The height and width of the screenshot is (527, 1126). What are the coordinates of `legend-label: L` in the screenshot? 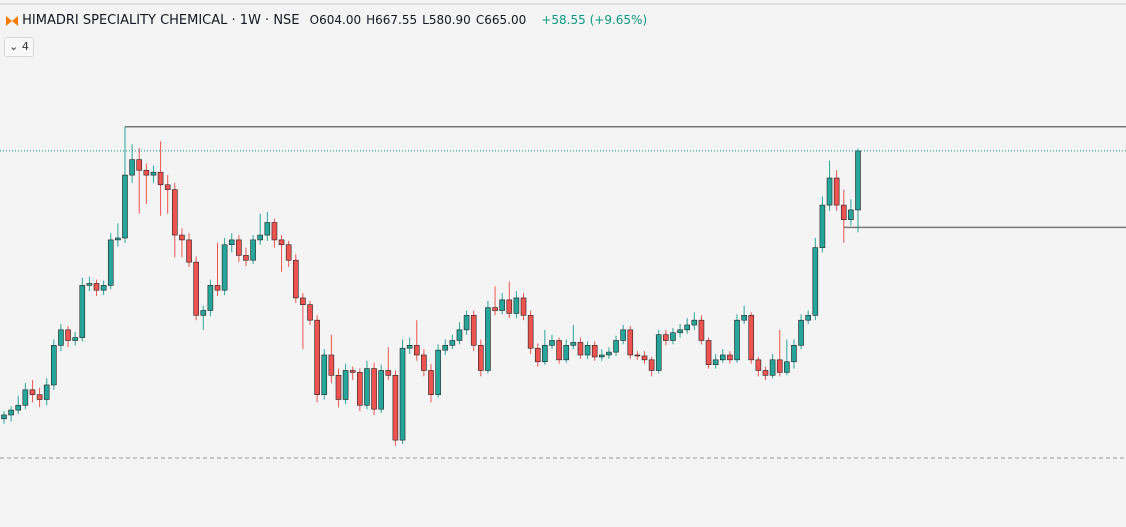 It's located at (425, 20).